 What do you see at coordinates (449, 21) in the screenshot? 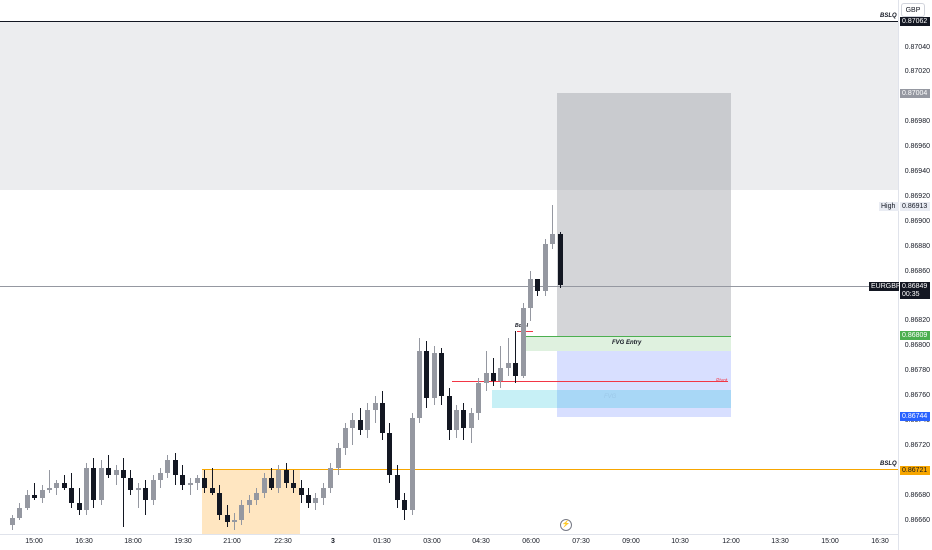
I see `bslq-top-line` at bounding box center [449, 21].